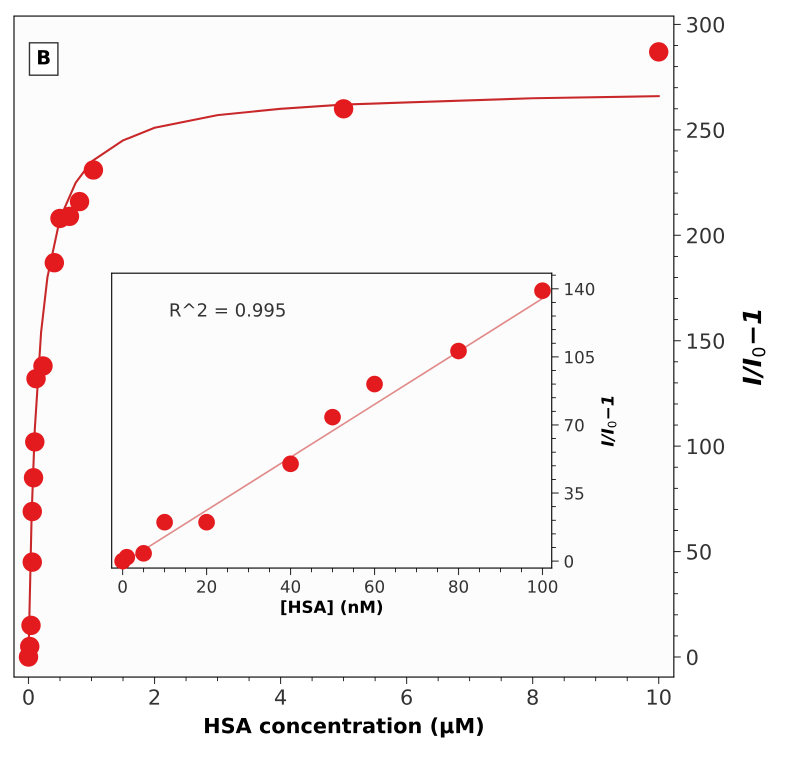 The height and width of the screenshot is (774, 795). I want to click on annotation: R^2 = 0.995, so click(227, 310).